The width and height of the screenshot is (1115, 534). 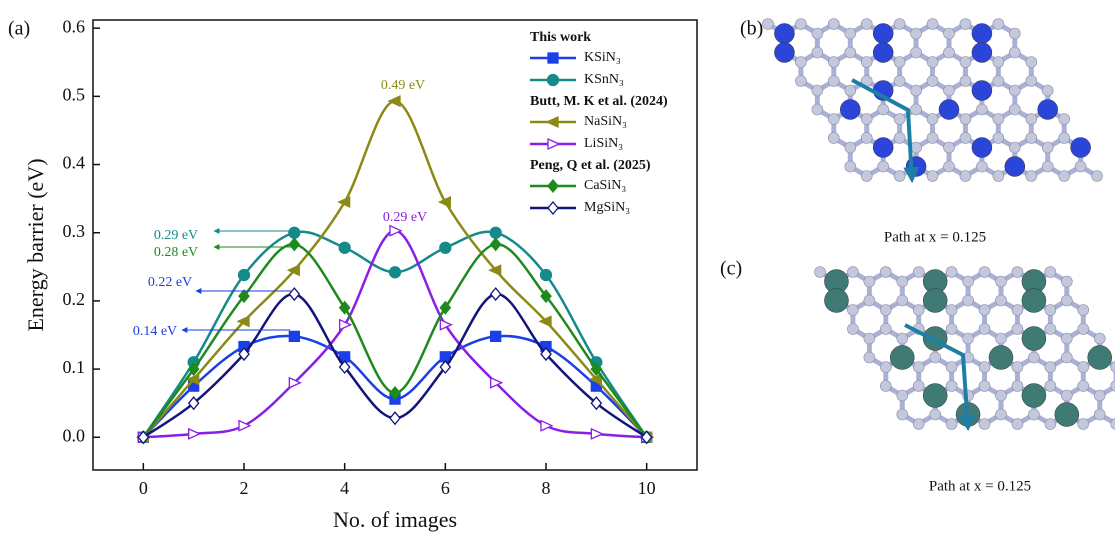 What do you see at coordinates (921, 131) in the screenshot?
I see `structure-panel: (b) Path at x = 0.125` at bounding box center [921, 131].